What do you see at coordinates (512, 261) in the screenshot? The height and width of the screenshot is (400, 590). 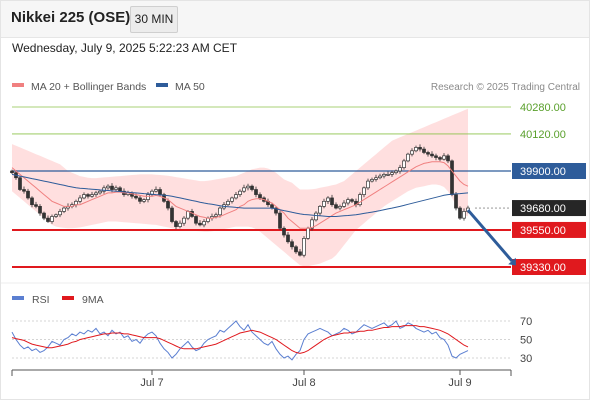 I see `forecast-arrowhead` at bounding box center [512, 261].